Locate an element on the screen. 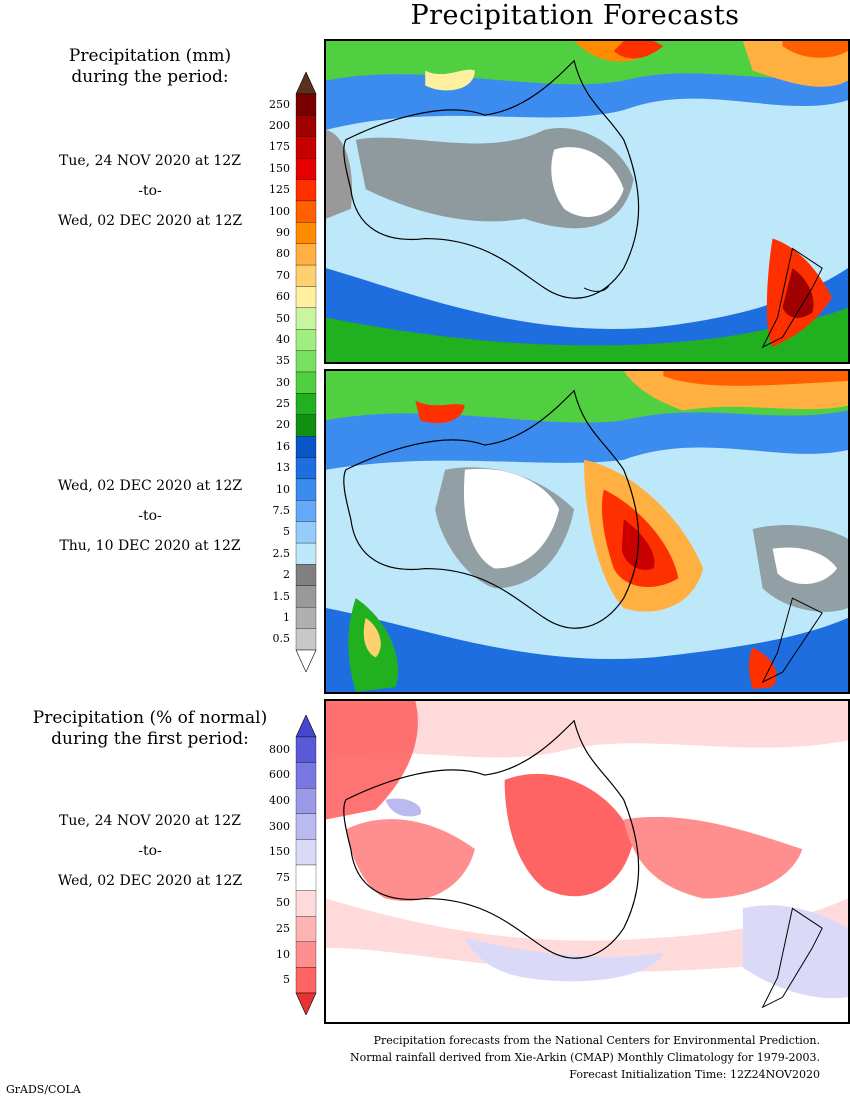 The height and width of the screenshot is (1100, 850). percent-colorbar-tick-label: 5 is located at coordinates (286, 980).